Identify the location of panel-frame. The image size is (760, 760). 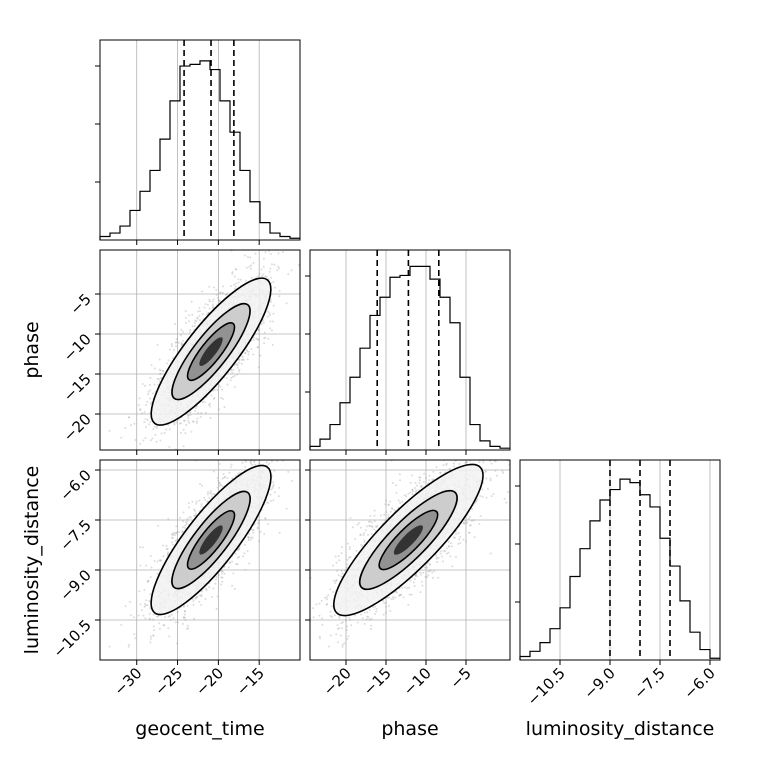
(410, 350).